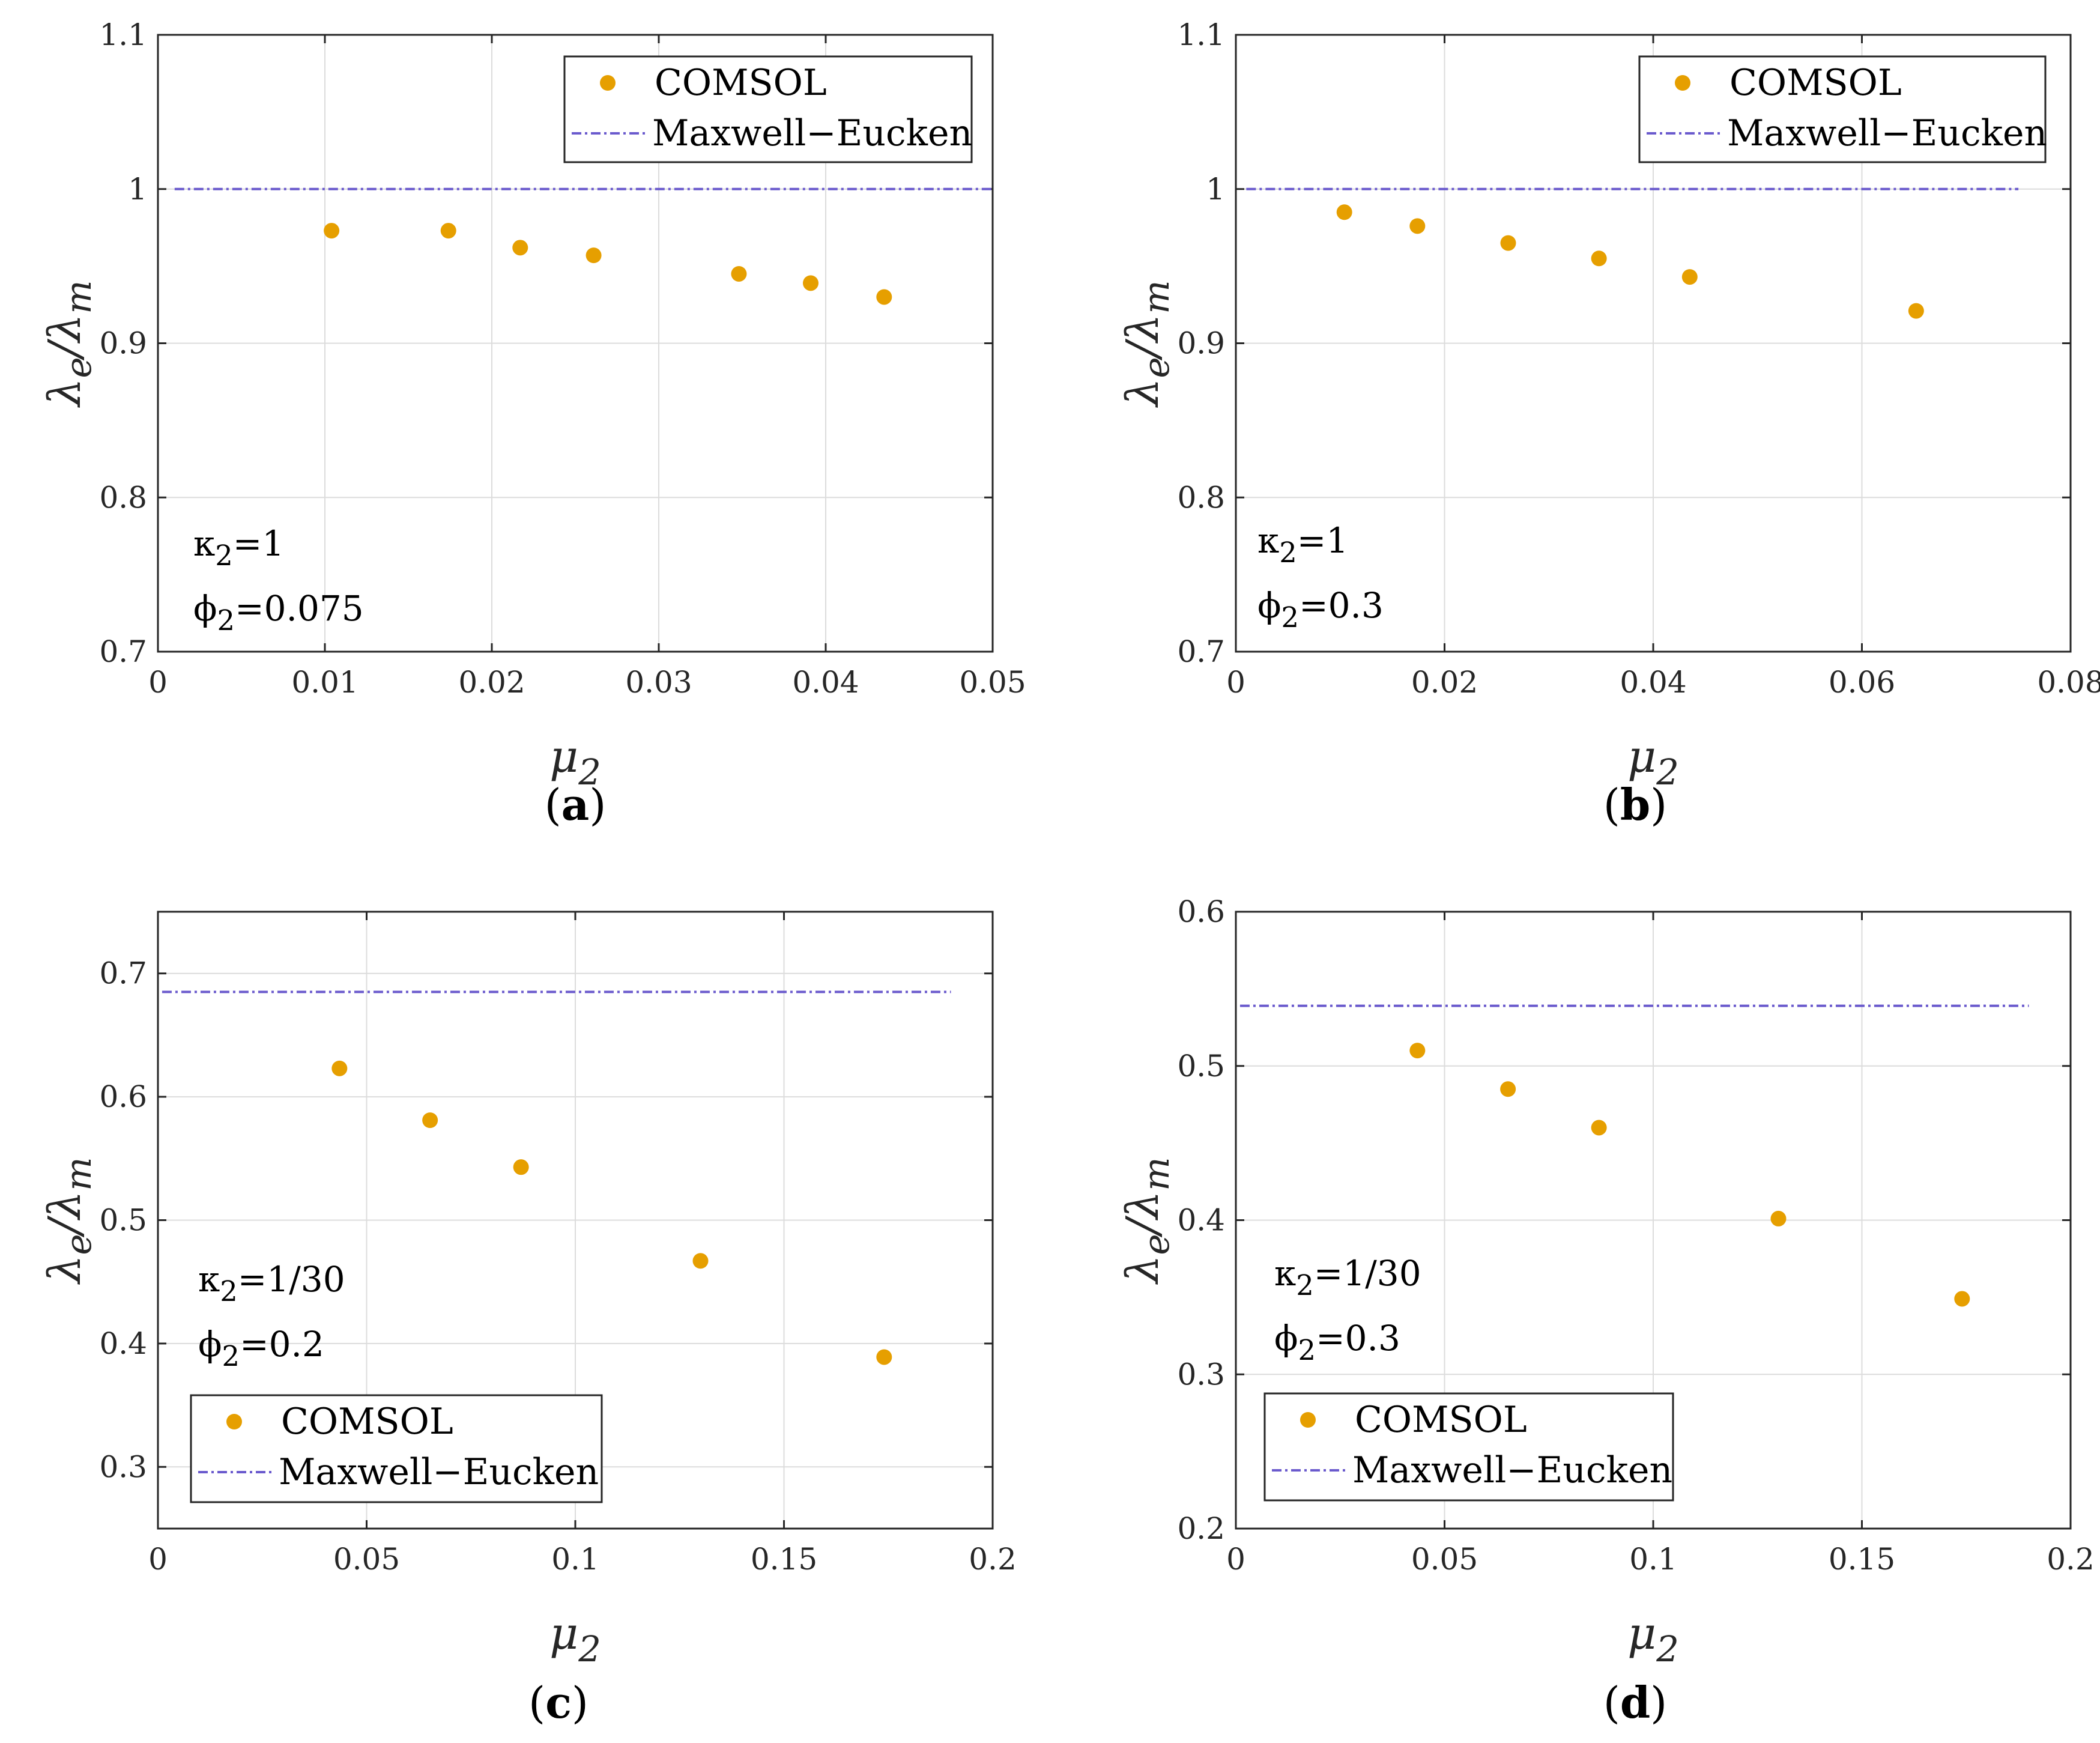  I want to click on y-tick-label: 0.5, so click(123, 1220).